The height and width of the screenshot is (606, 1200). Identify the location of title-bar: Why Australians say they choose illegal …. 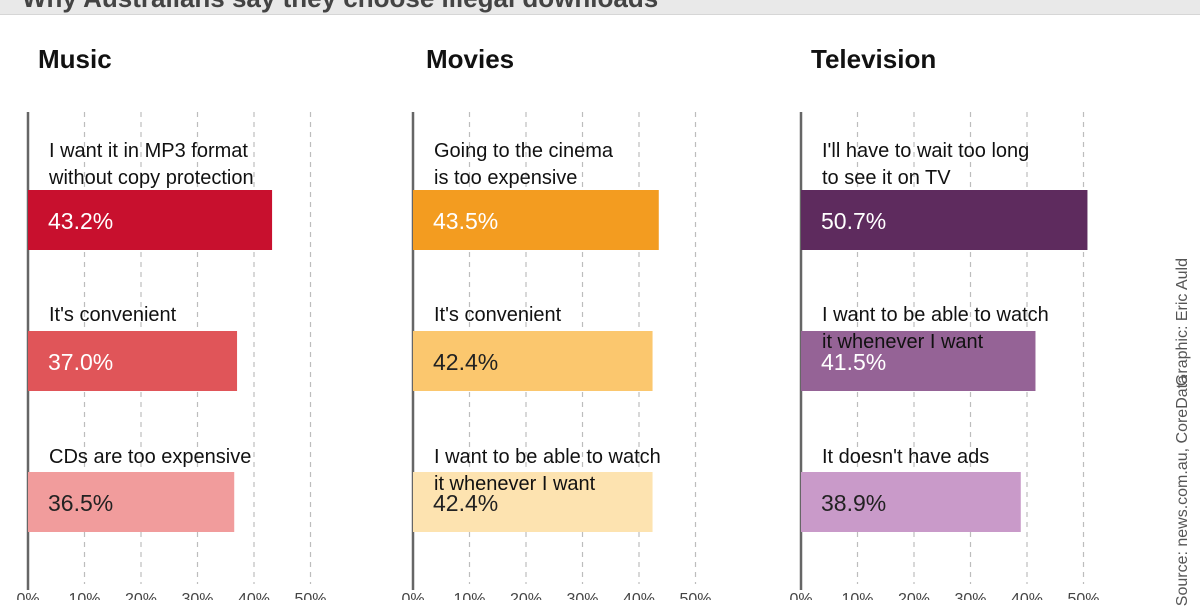
(600, 7).